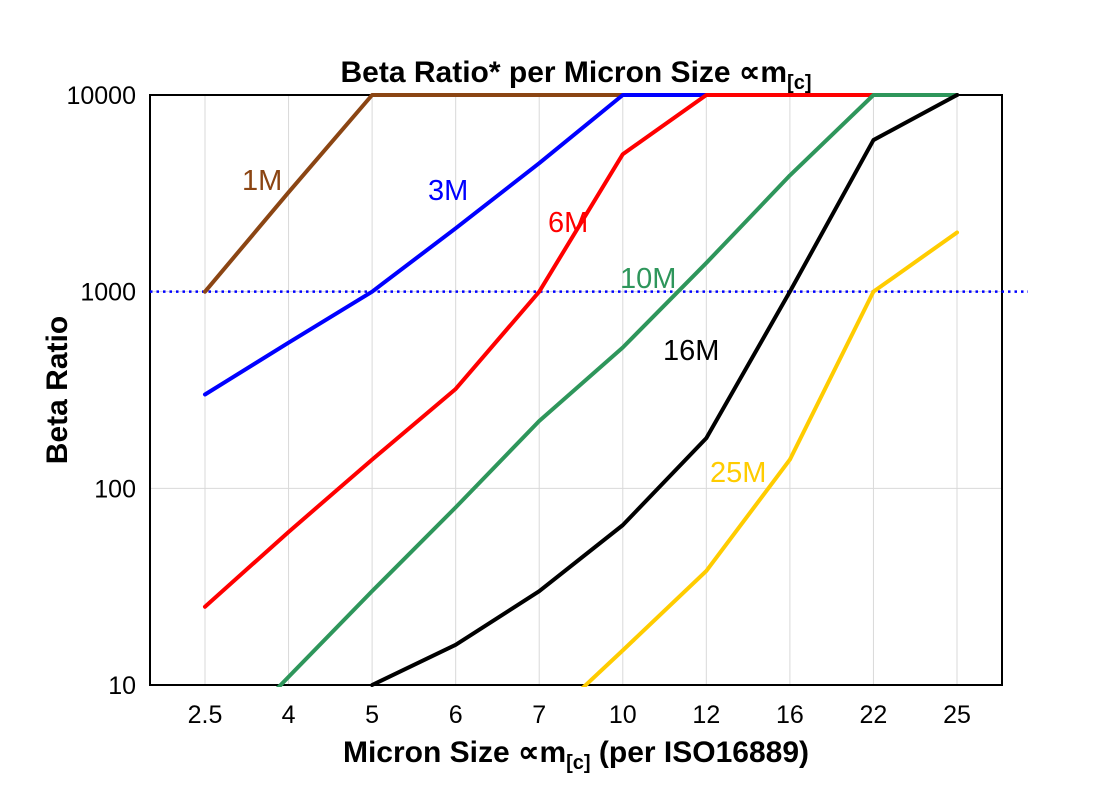 This screenshot has width=1112, height=792. I want to click on series-label-25M: 25M, so click(738, 473).